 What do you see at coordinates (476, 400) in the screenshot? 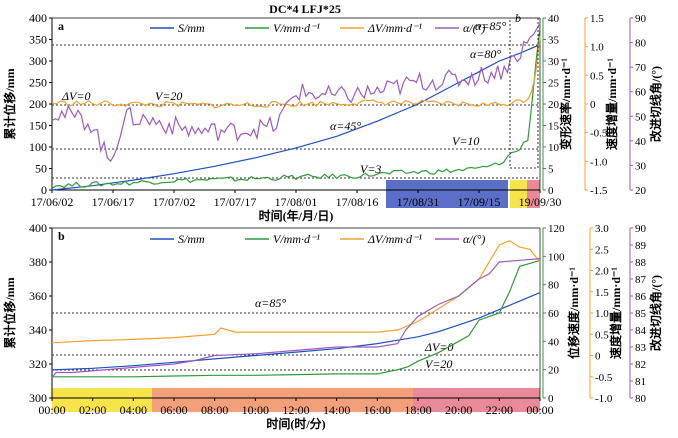
I see `band-red` at bounding box center [476, 400].